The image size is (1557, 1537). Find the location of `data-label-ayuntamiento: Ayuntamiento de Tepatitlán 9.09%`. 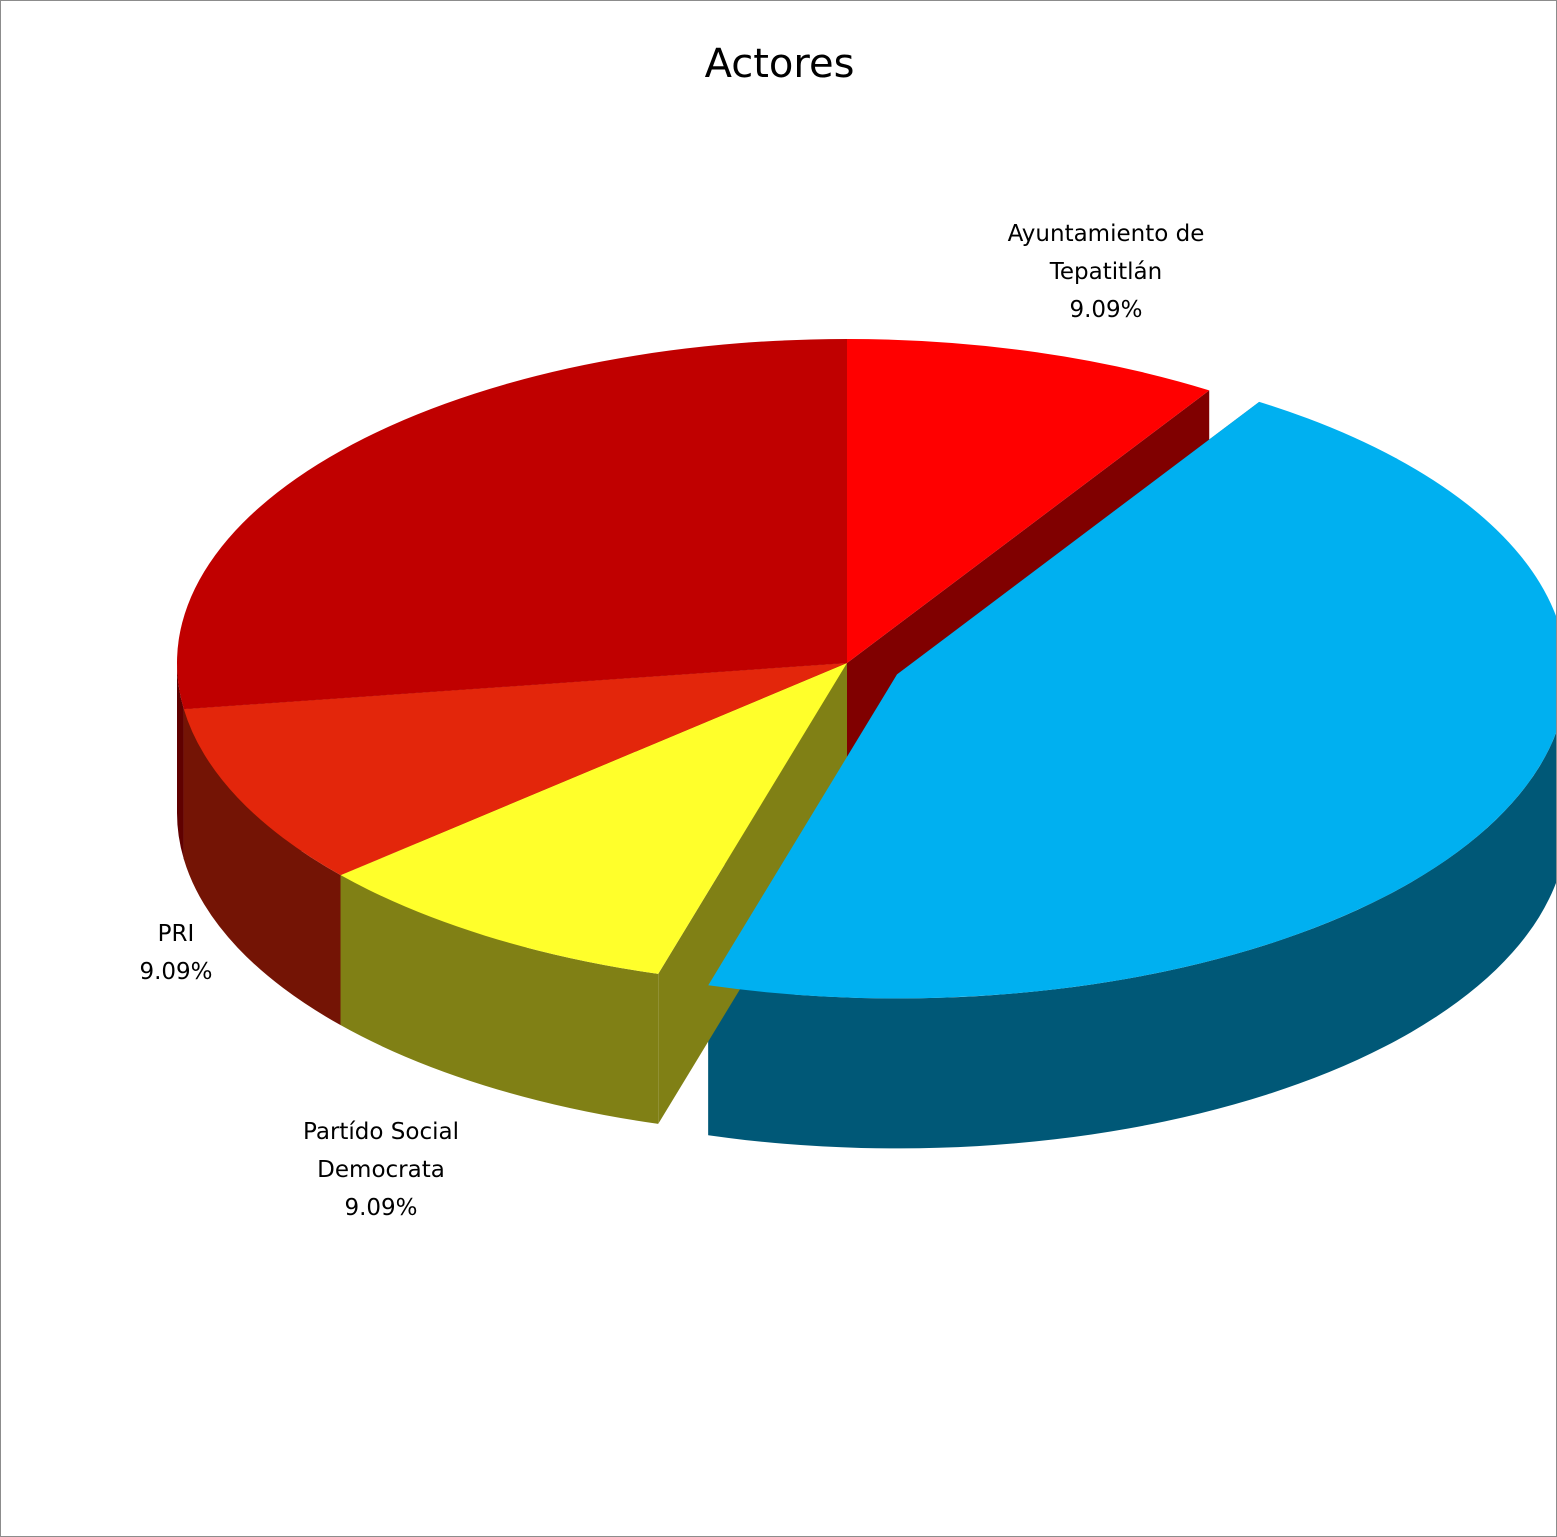

data-label-ayuntamiento: Ayuntamiento de Tepatitlán 9.09% is located at coordinates (1106, 272).